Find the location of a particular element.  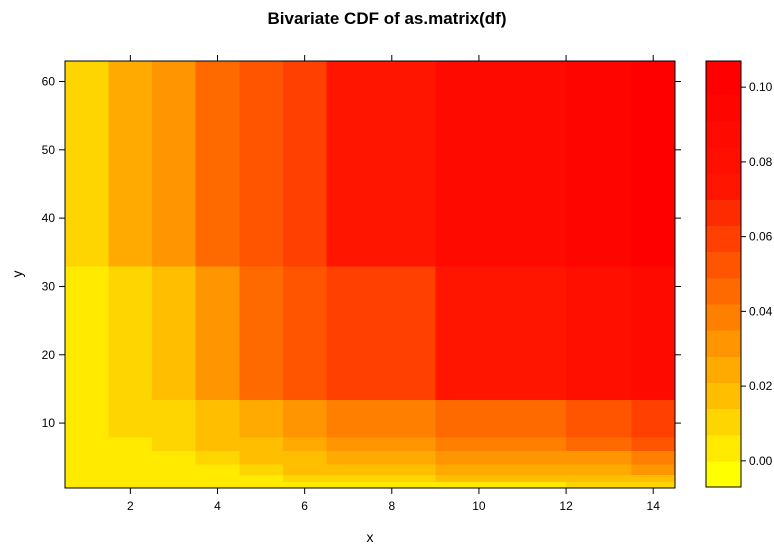

colorbar-tick-label: 0.00 is located at coordinates (761, 461).